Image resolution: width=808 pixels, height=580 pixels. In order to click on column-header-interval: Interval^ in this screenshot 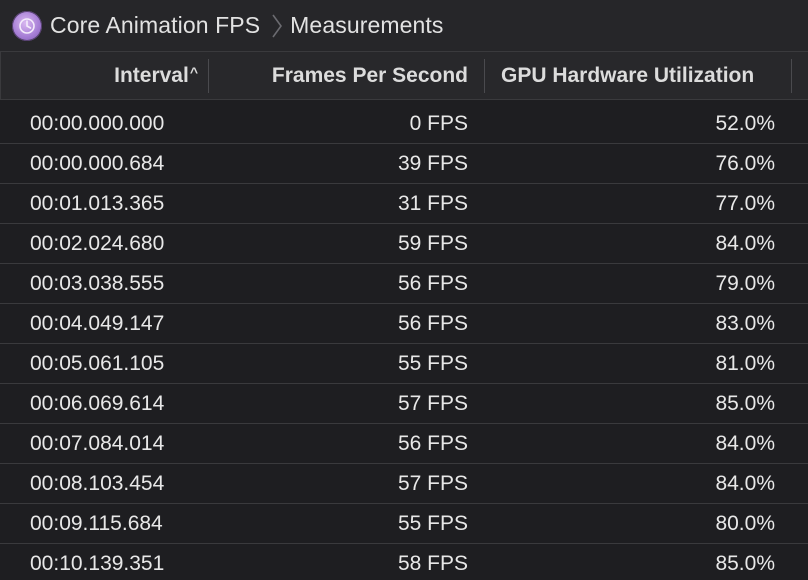, I will do `click(105, 75)`.